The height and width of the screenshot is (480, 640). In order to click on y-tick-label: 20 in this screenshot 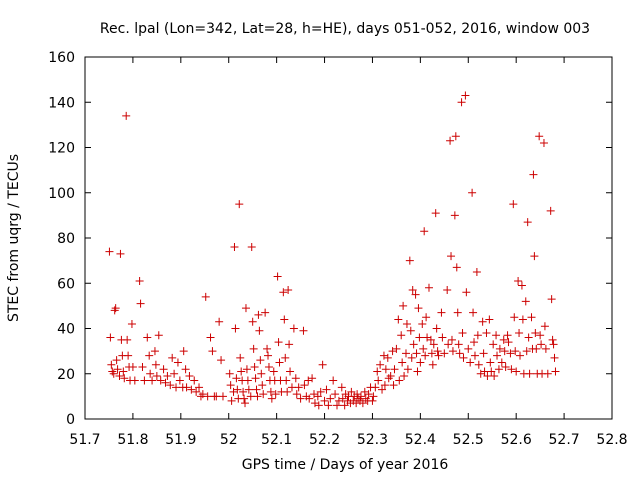, I will do `click(66, 375)`.